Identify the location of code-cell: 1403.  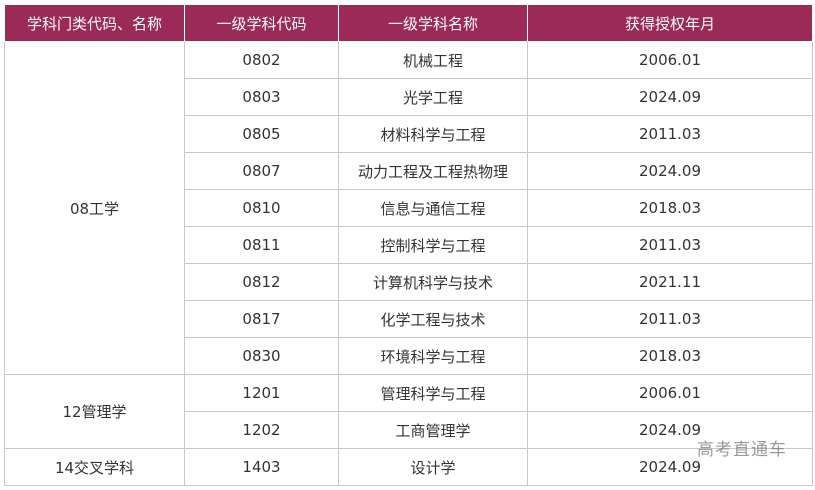
(261, 467).